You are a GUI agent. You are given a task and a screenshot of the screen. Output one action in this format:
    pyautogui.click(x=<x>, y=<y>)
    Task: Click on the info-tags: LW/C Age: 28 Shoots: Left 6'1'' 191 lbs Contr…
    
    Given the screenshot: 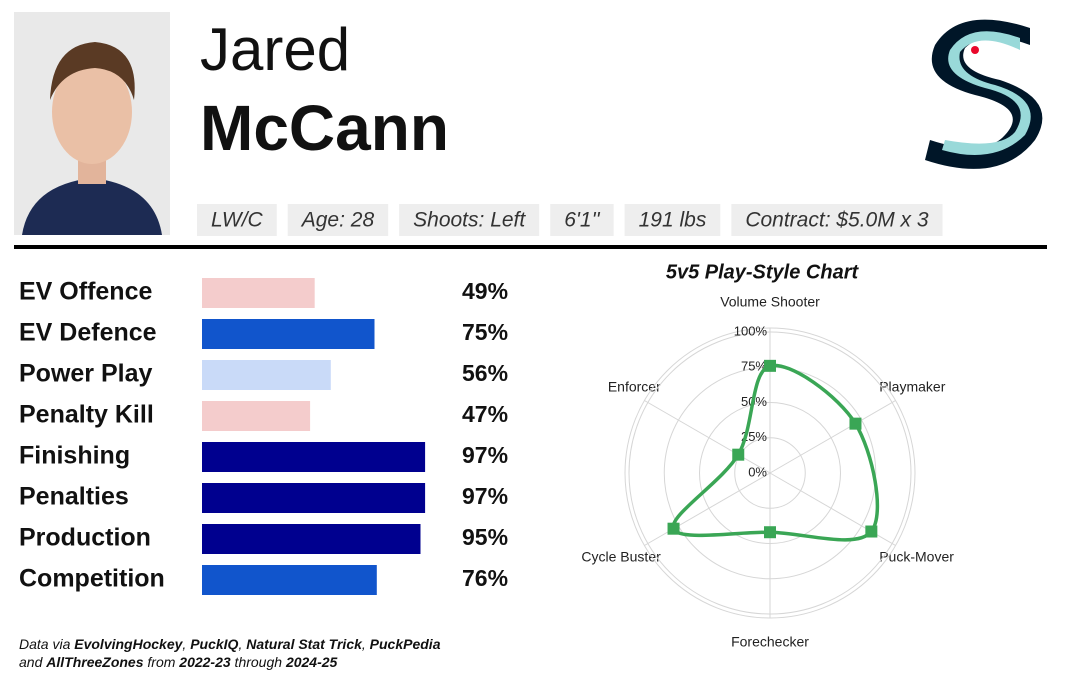 What is the action you would take?
    pyautogui.click(x=570, y=220)
    